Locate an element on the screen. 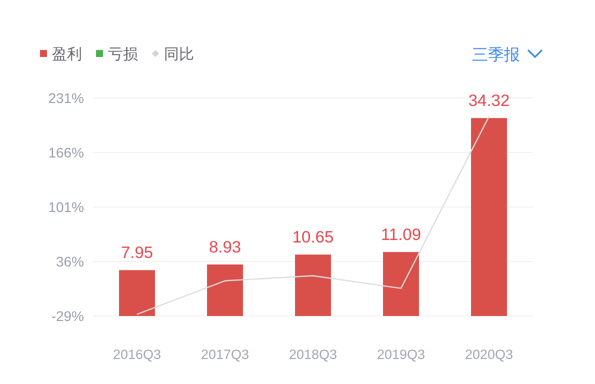  x-tick-label: 2020Q3 is located at coordinates (489, 354).